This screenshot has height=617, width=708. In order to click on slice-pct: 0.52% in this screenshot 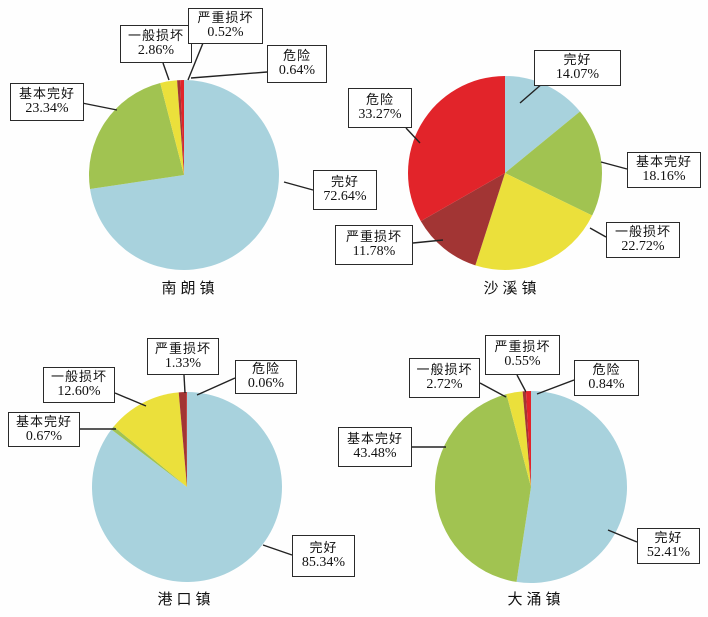, I will do `click(225, 33)`.